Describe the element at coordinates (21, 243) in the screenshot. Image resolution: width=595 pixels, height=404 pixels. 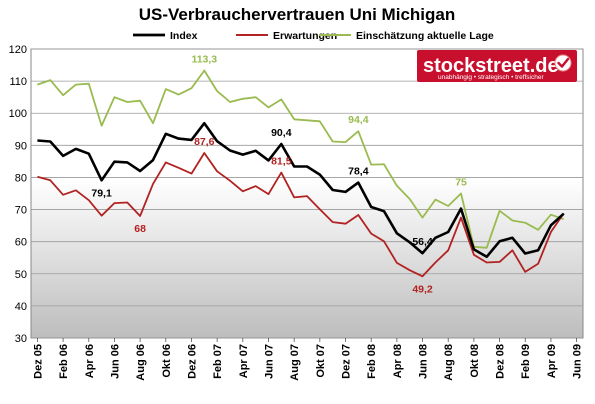
I see `y-tick-label: 60` at that location.